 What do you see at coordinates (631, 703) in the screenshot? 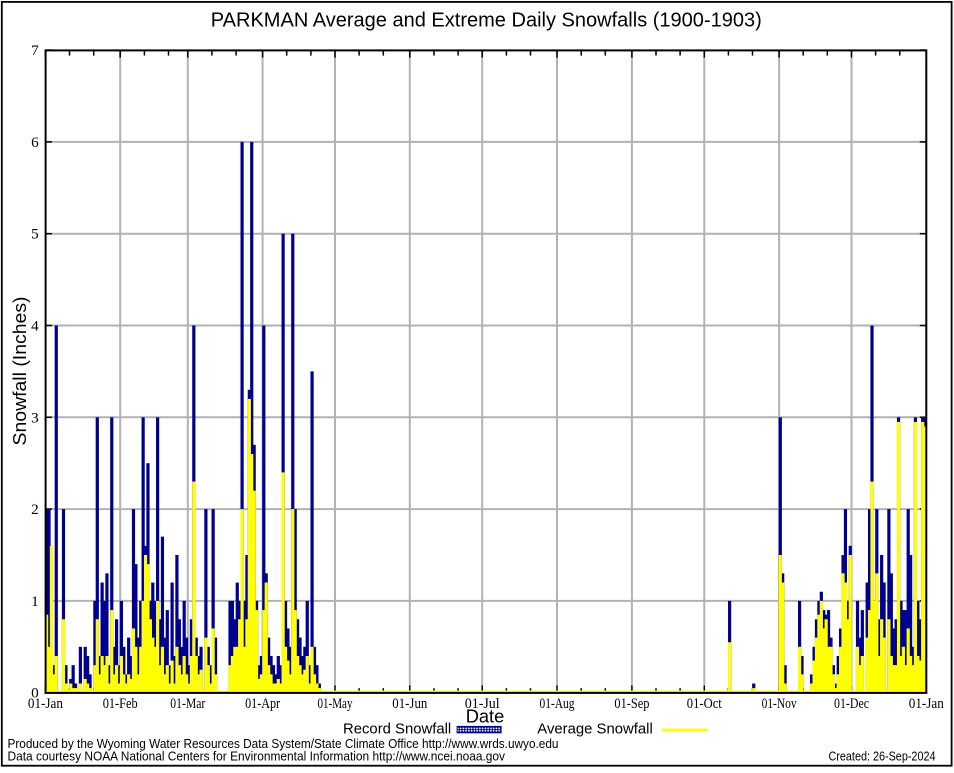
I see `svg-text: 01-Sep` at bounding box center [631, 703].